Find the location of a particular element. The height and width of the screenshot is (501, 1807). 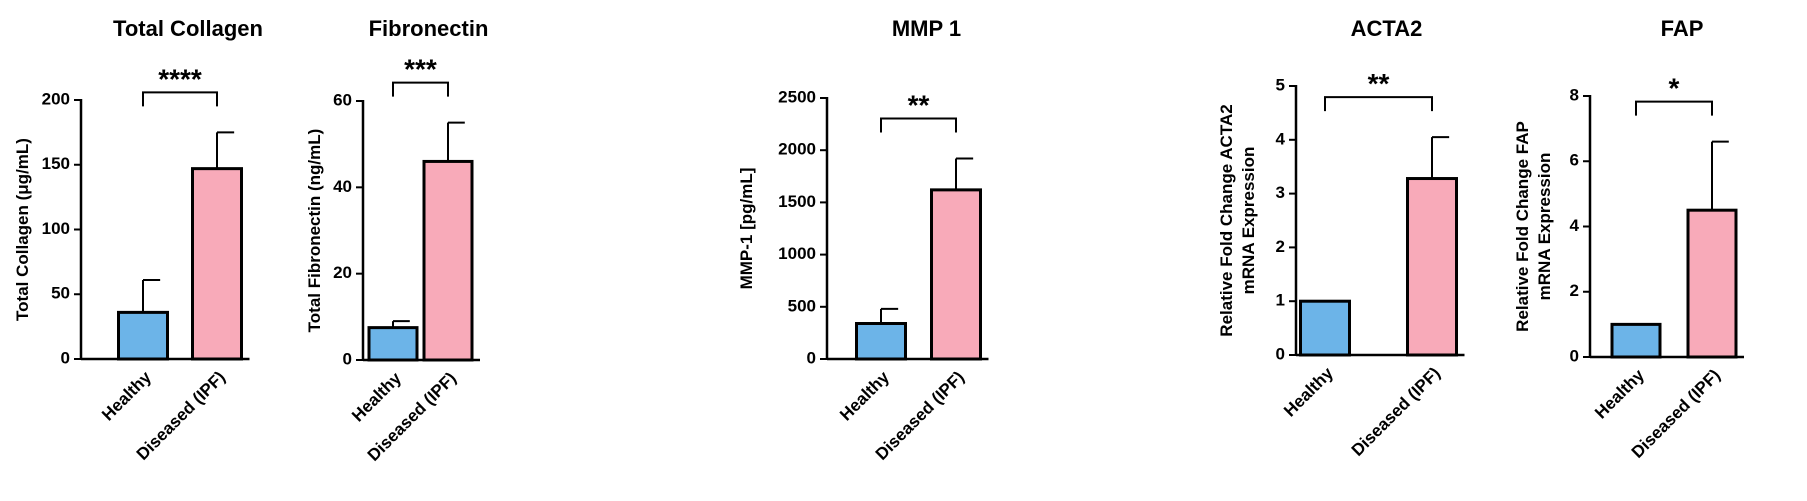

significance-label: *** is located at coordinates (420, 69).